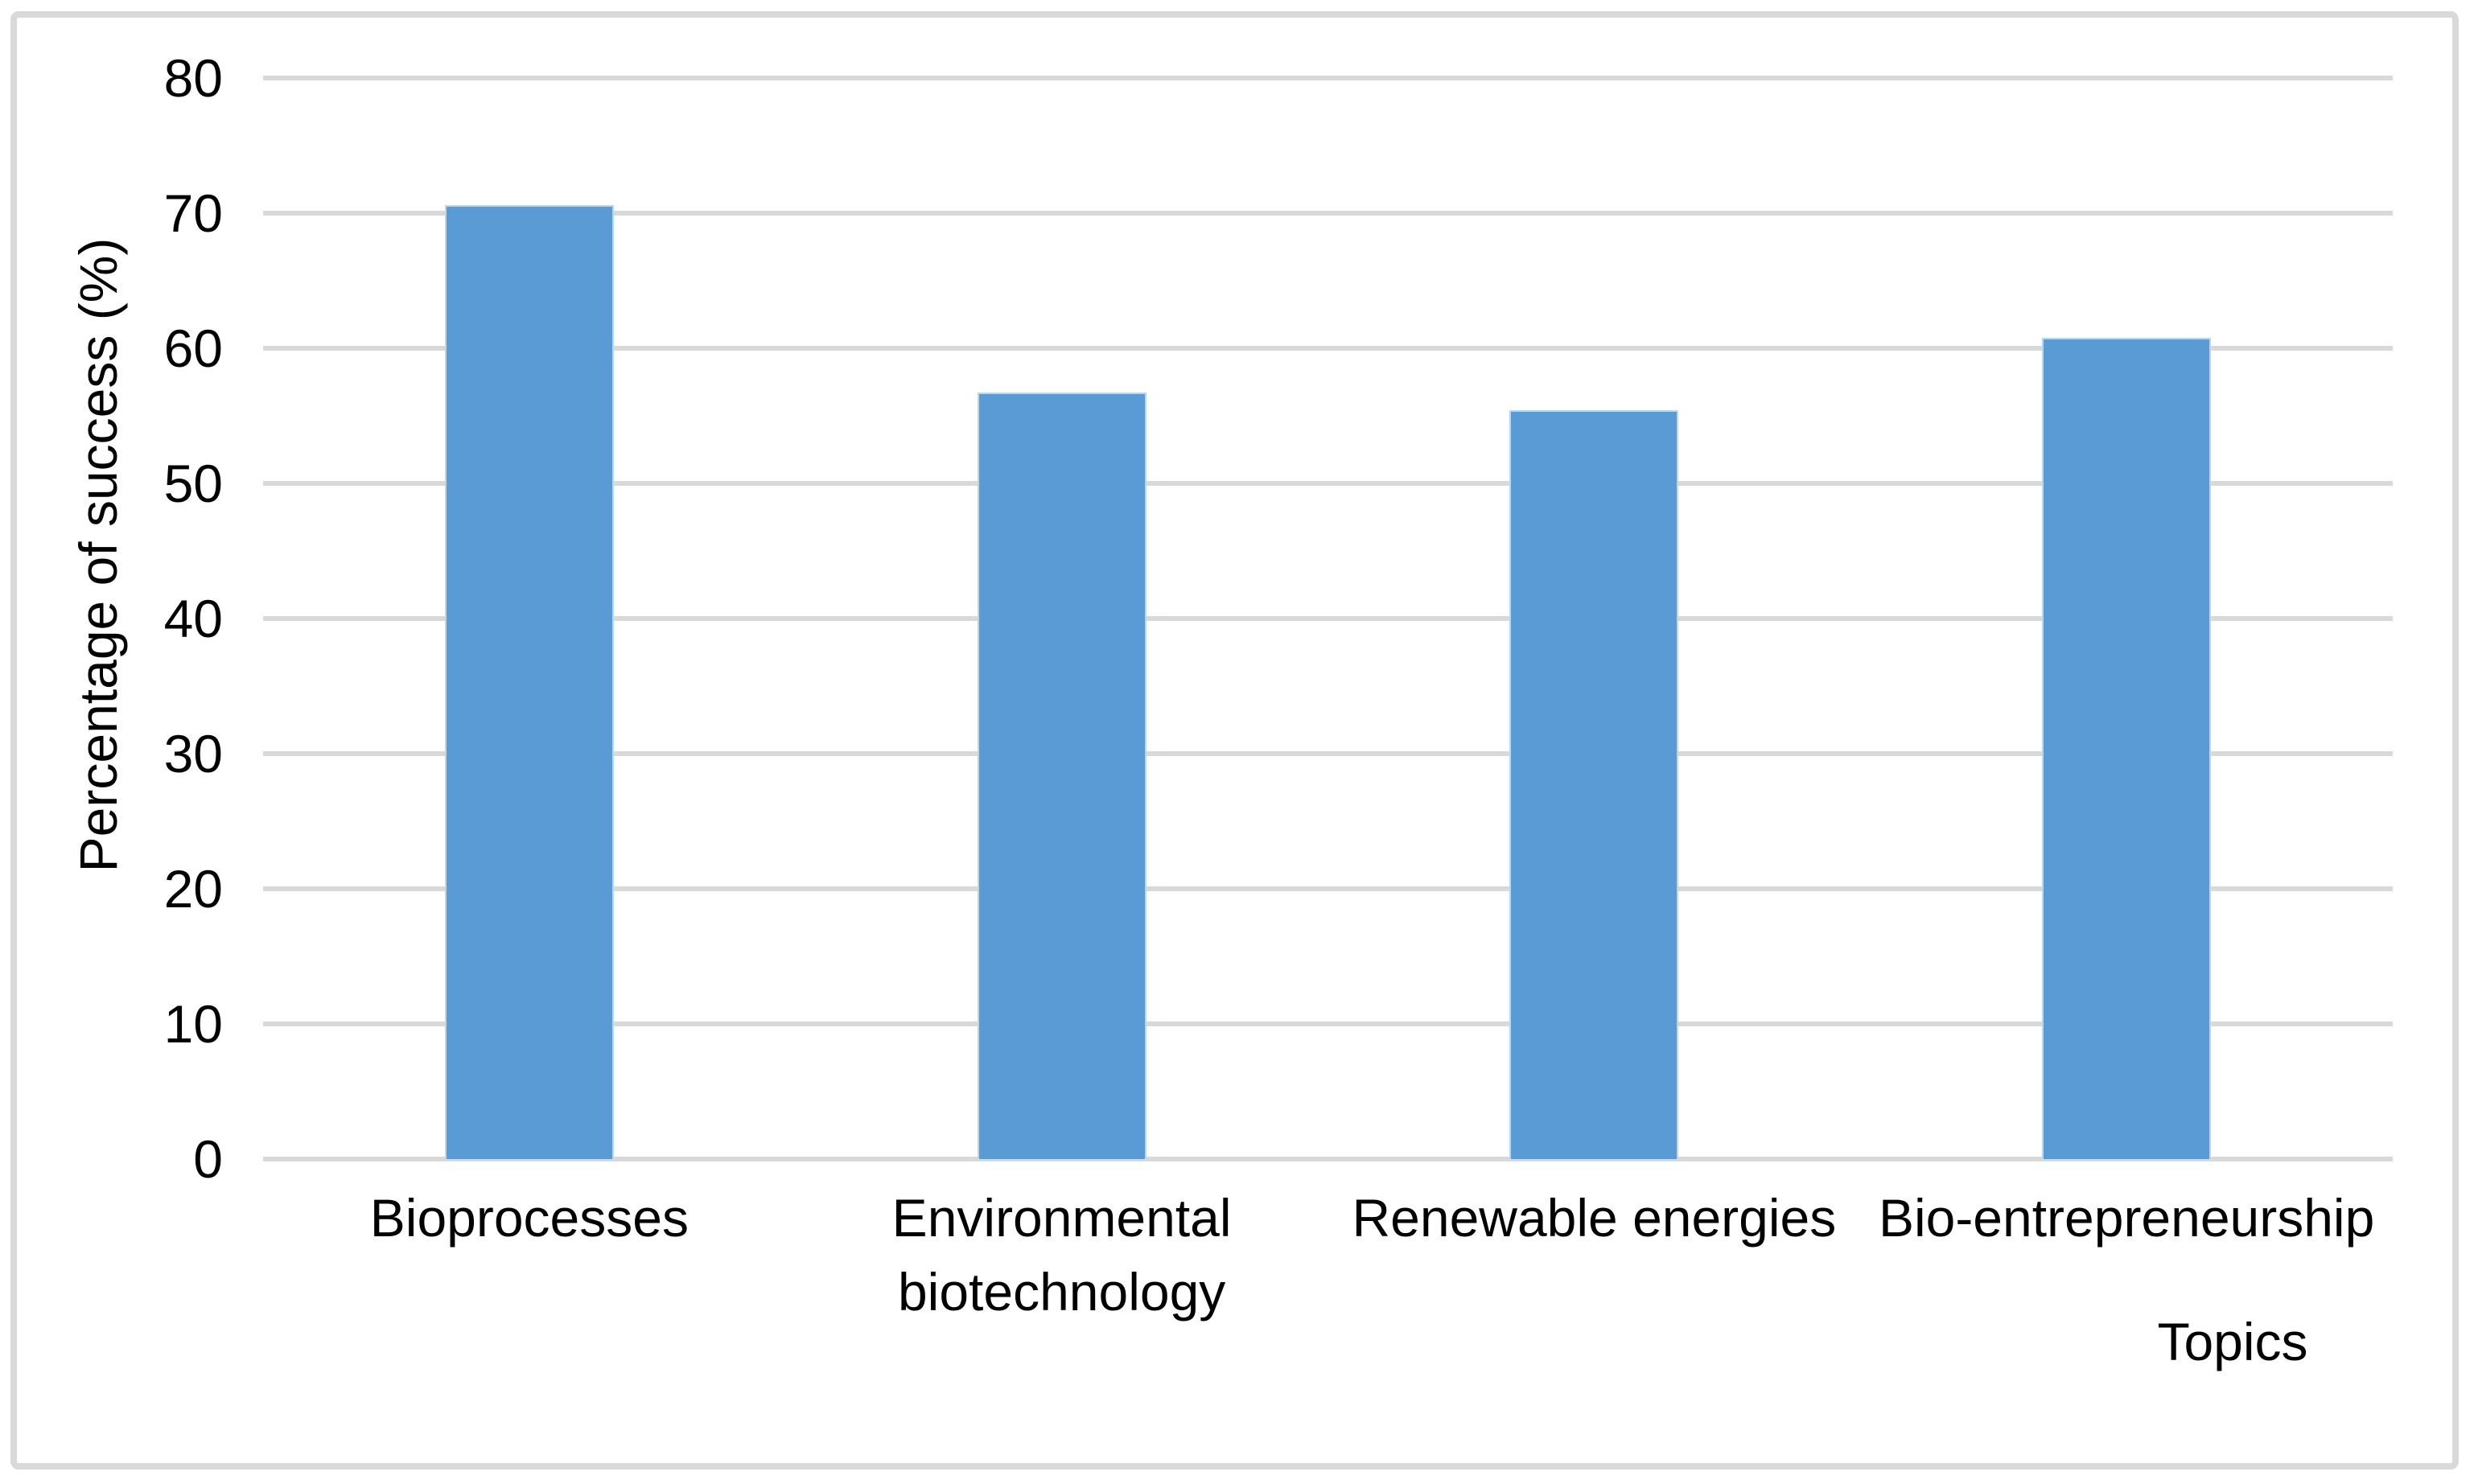  What do you see at coordinates (1061, 1255) in the screenshot?
I see `category-label: Environmental biotechnology` at bounding box center [1061, 1255].